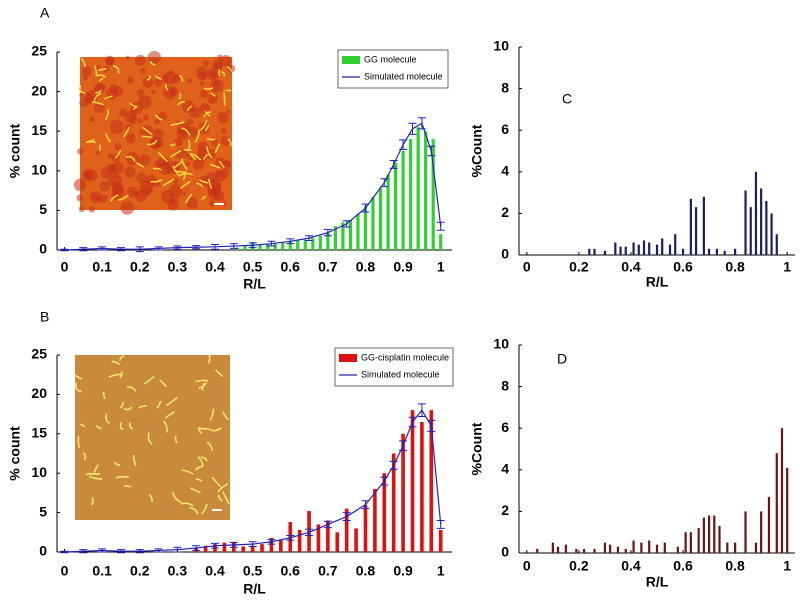 This screenshot has width=800, height=601. I want to click on x-axis-label: R/L, so click(657, 282).